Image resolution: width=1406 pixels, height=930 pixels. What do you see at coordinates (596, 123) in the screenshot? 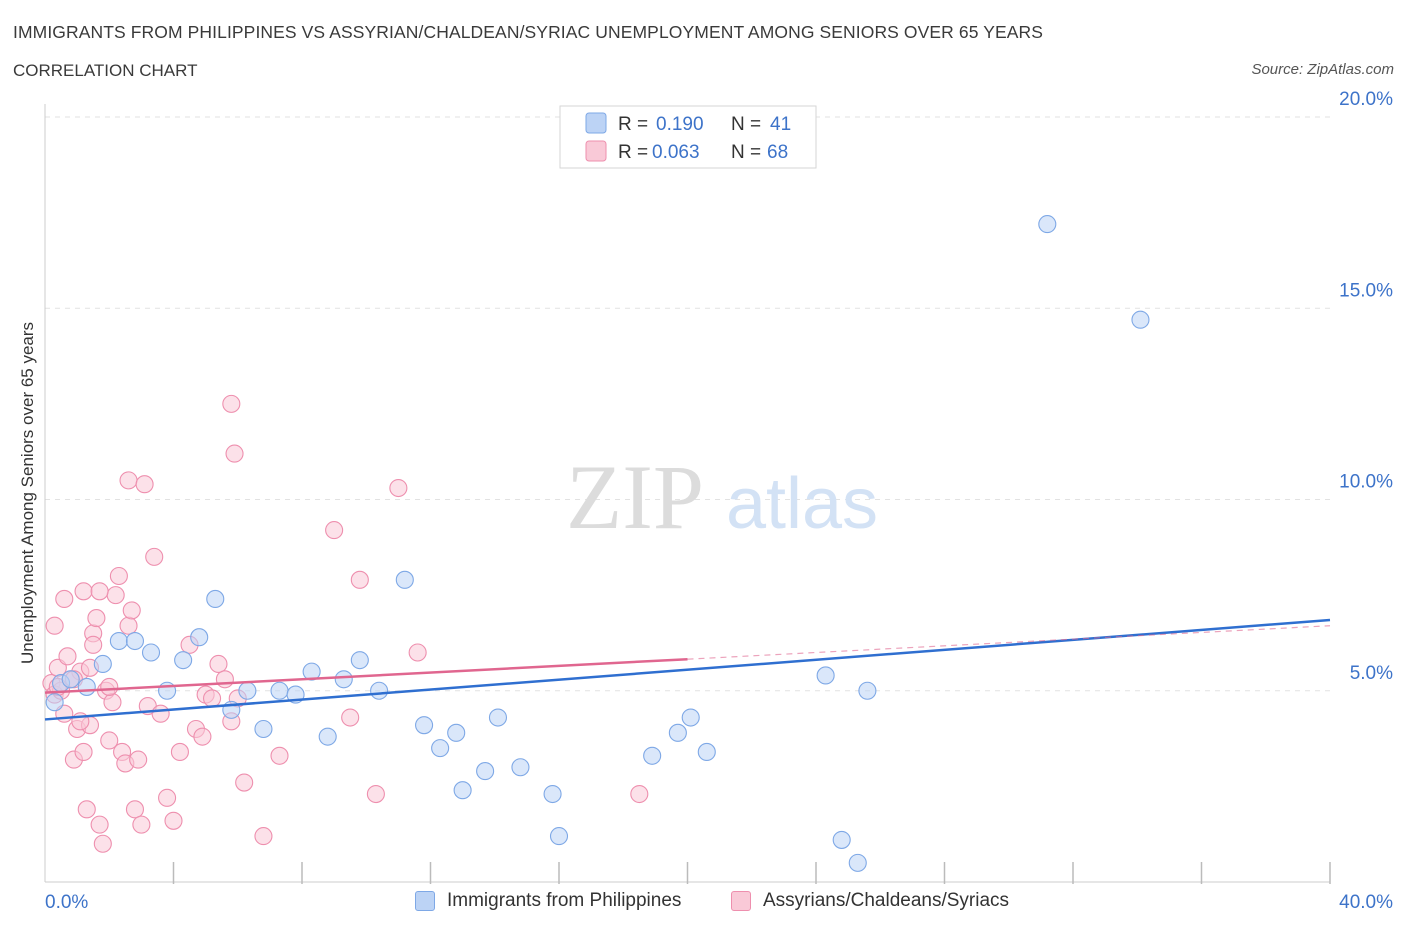
I see `legend-swatch-blue` at bounding box center [596, 123].